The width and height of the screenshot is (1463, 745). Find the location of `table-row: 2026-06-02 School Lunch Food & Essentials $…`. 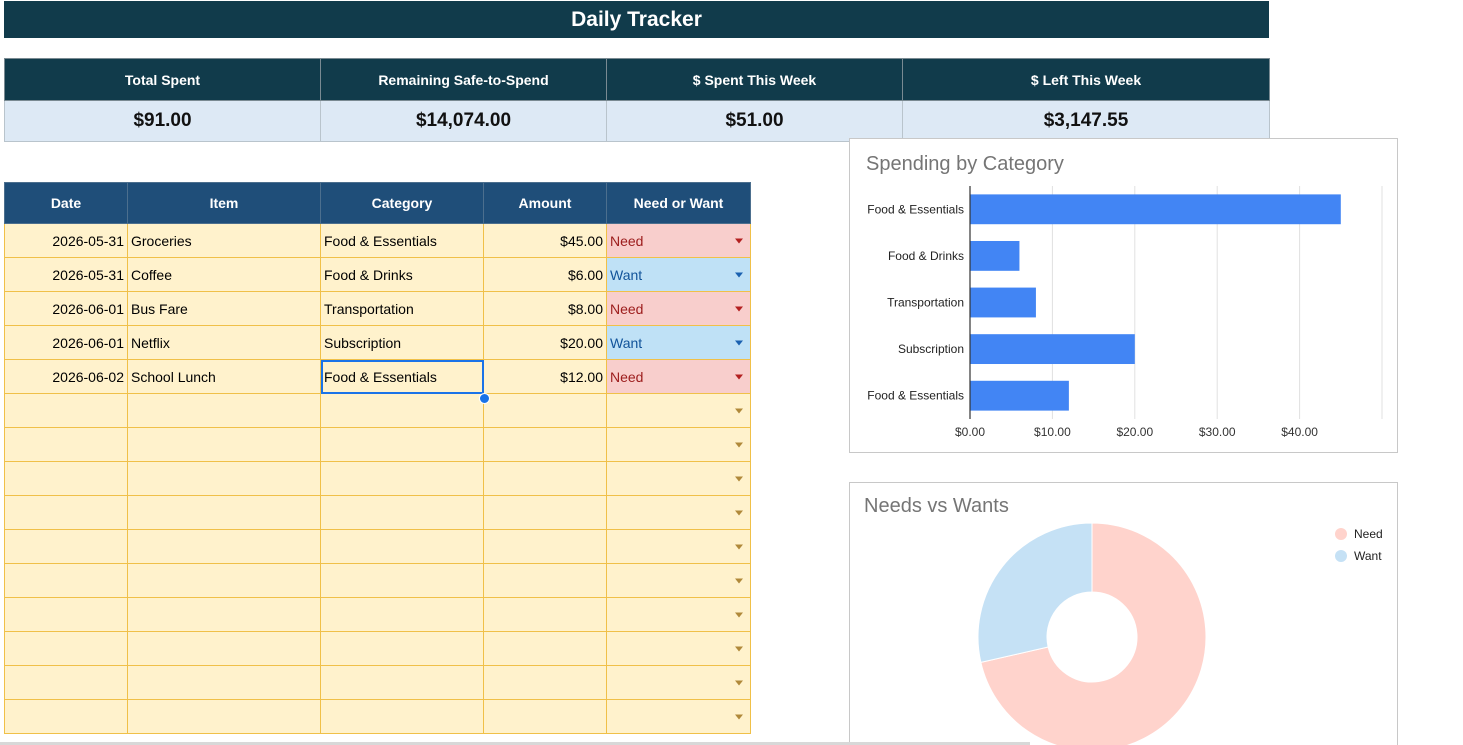

table-row: 2026-06-02 School Lunch Food & Essentials $… is located at coordinates (377, 376).